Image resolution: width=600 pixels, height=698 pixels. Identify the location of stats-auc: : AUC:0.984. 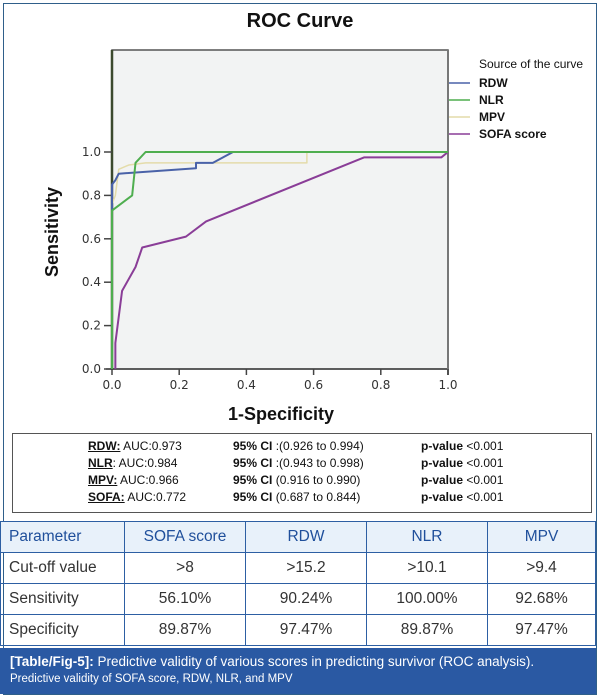
(145, 463).